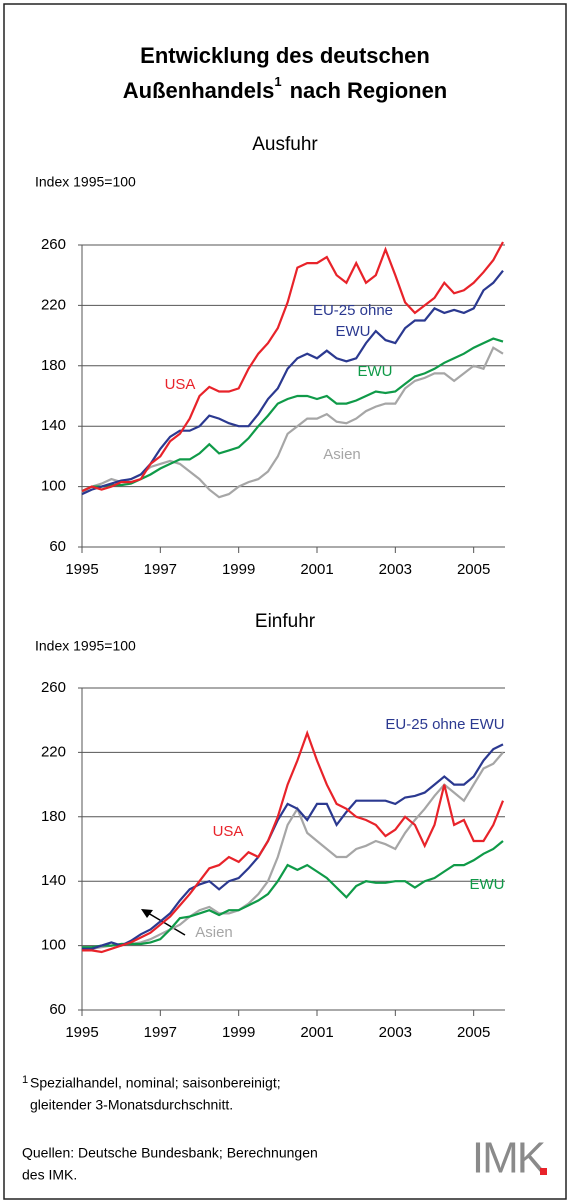 This screenshot has height=1204, width=571. What do you see at coordinates (199, 90) in the screenshot?
I see `title-part: Außenhandels` at bounding box center [199, 90].